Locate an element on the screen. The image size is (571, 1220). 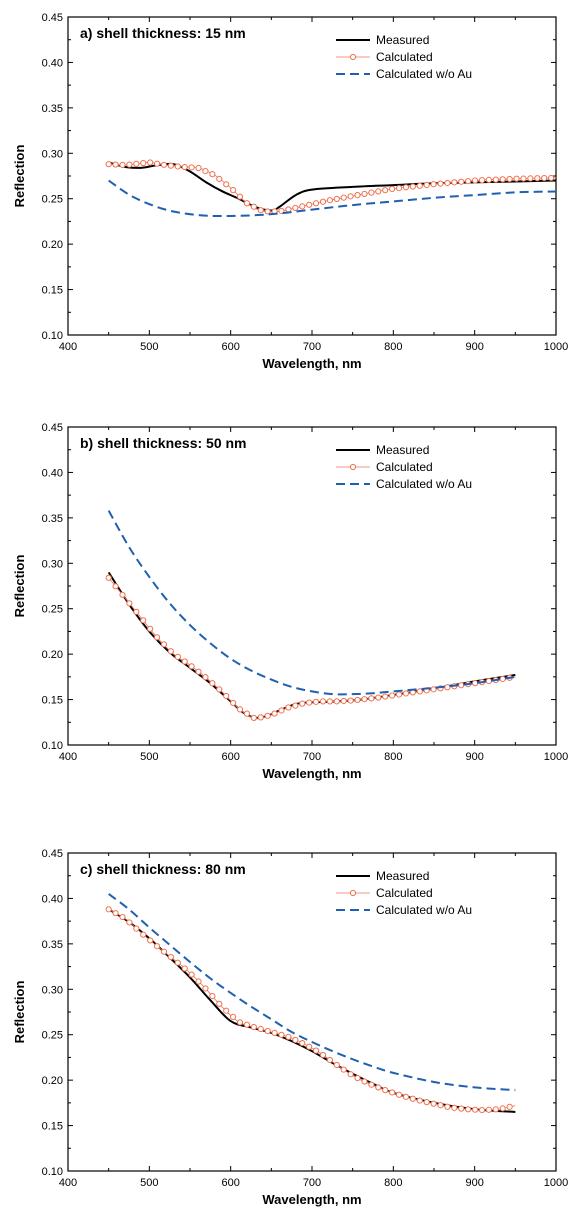
series-line-calculated is located at coordinates (312, 1009).